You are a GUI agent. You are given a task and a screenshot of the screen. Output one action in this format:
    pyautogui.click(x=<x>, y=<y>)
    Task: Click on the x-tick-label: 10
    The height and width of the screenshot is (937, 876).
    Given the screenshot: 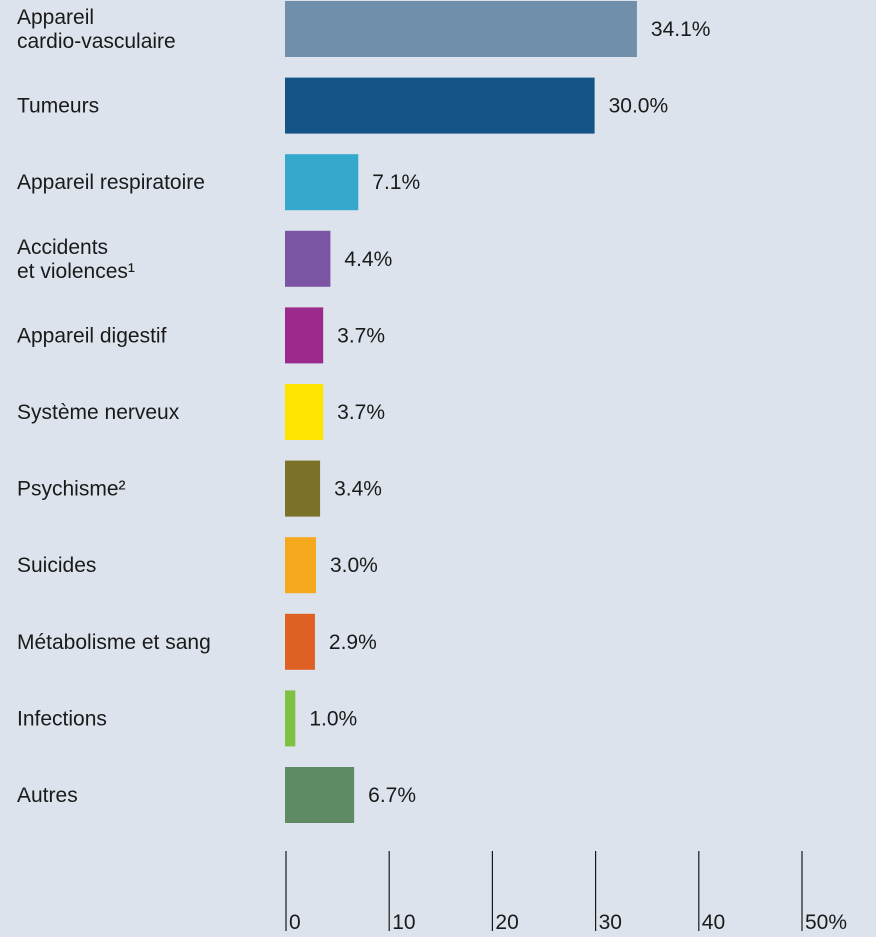 What is the action you would take?
    pyautogui.click(x=403, y=922)
    